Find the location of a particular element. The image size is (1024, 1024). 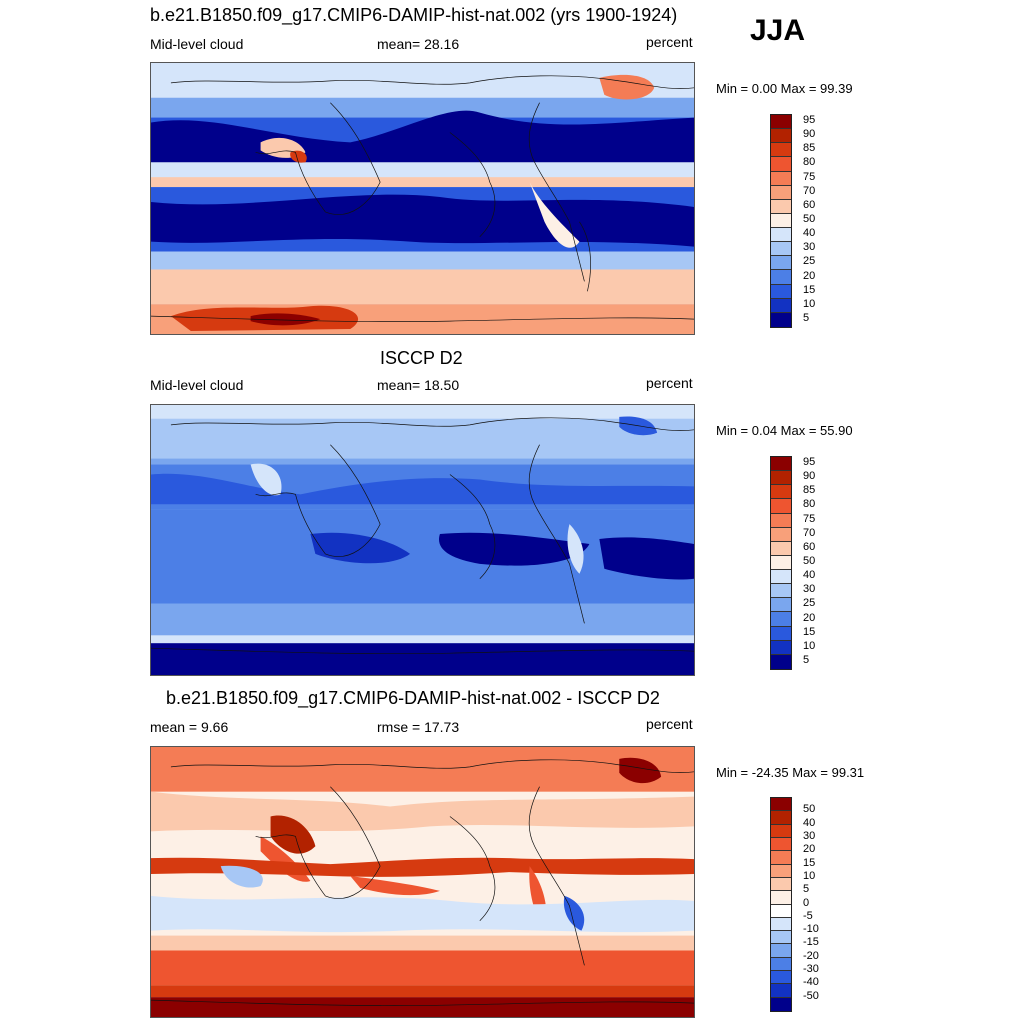

panel-3-colorbar is located at coordinates (781, 904).